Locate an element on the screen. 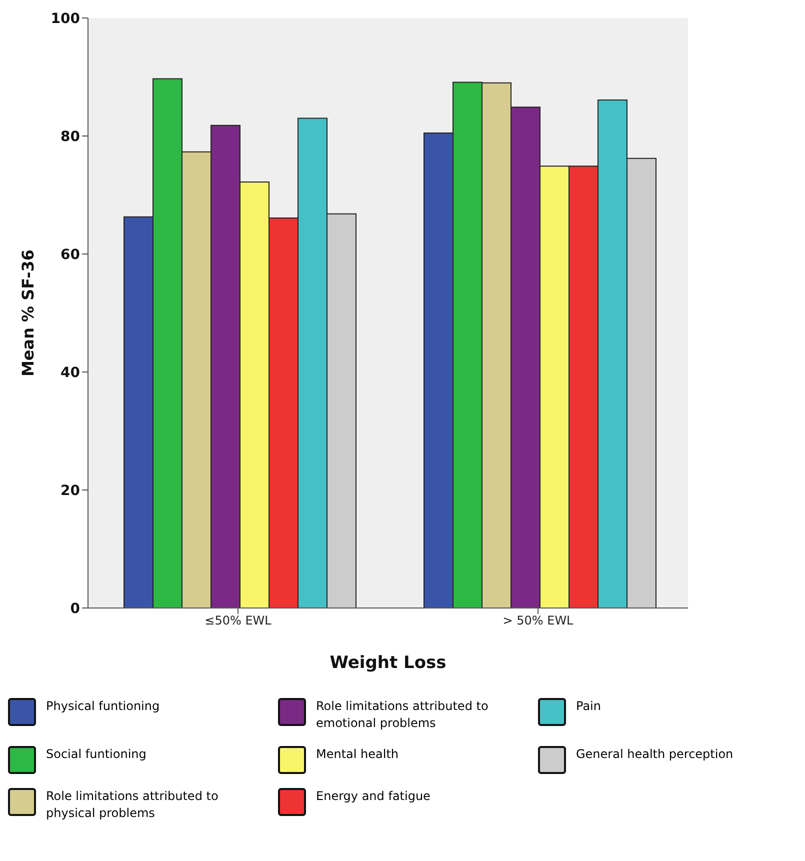 The image size is (805, 861). legend-label: General health perception is located at coordinates (655, 754).